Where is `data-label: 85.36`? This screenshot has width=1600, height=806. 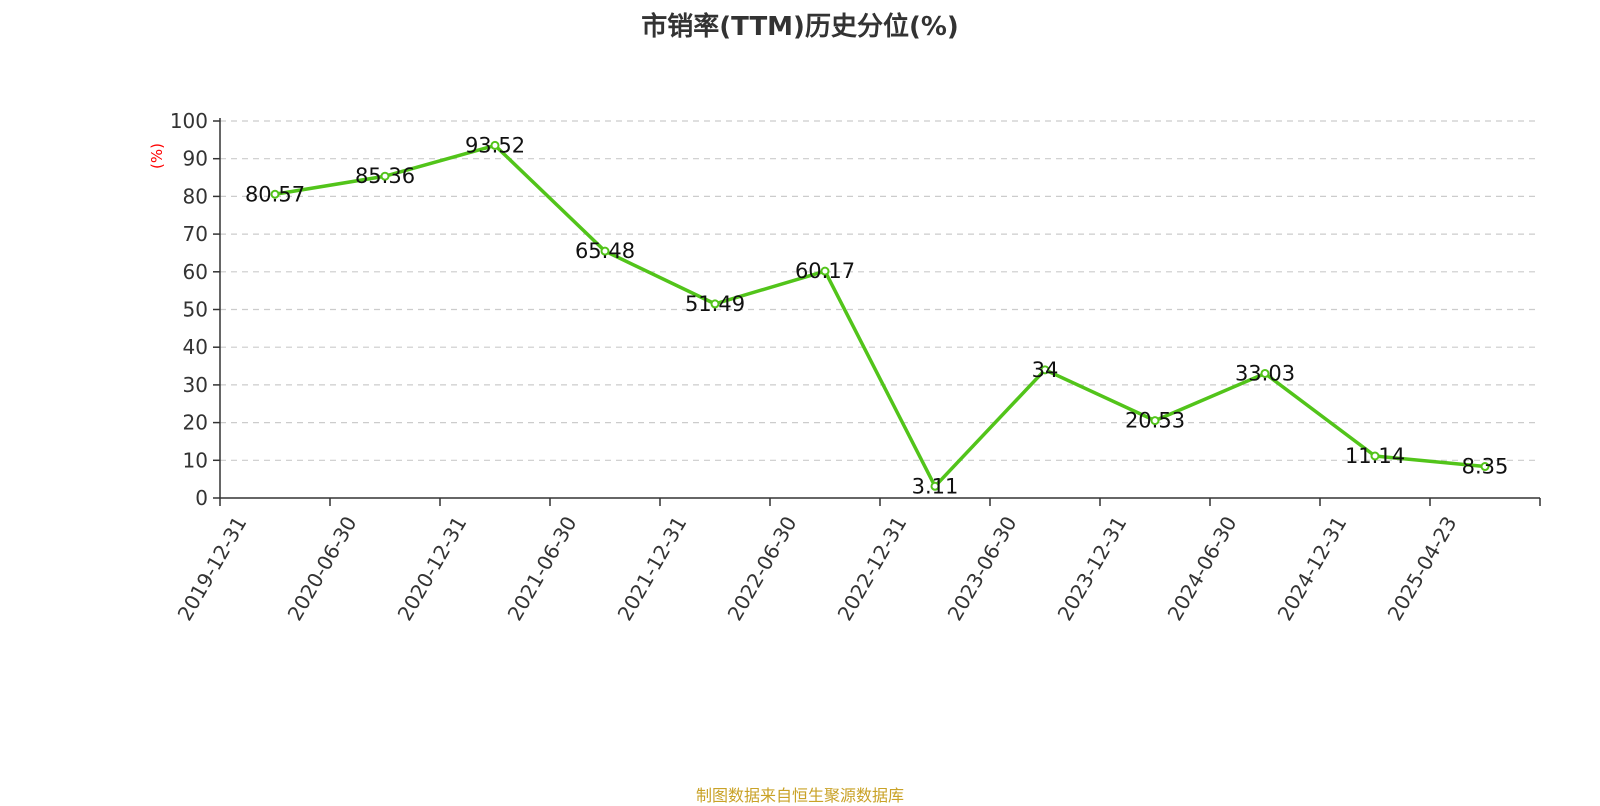 data-label: 85.36 is located at coordinates (385, 176).